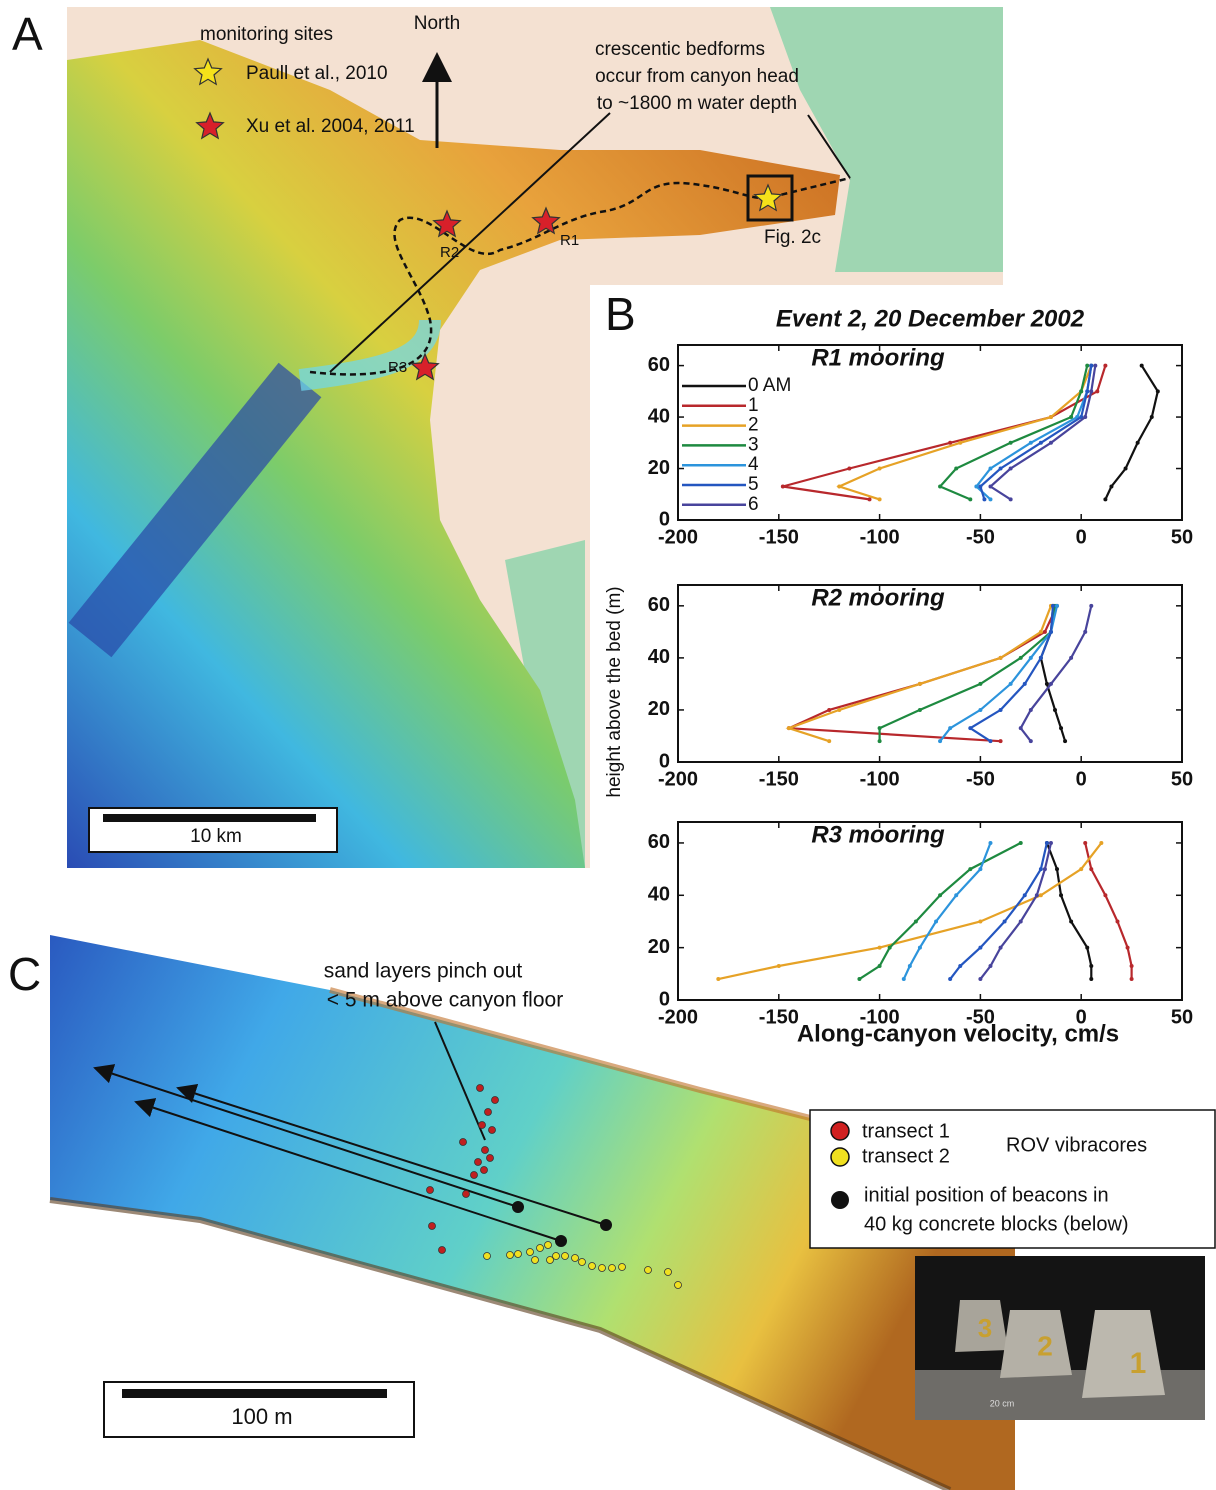  I want to click on photo-scale: 20 cm, so click(1002, 1403).